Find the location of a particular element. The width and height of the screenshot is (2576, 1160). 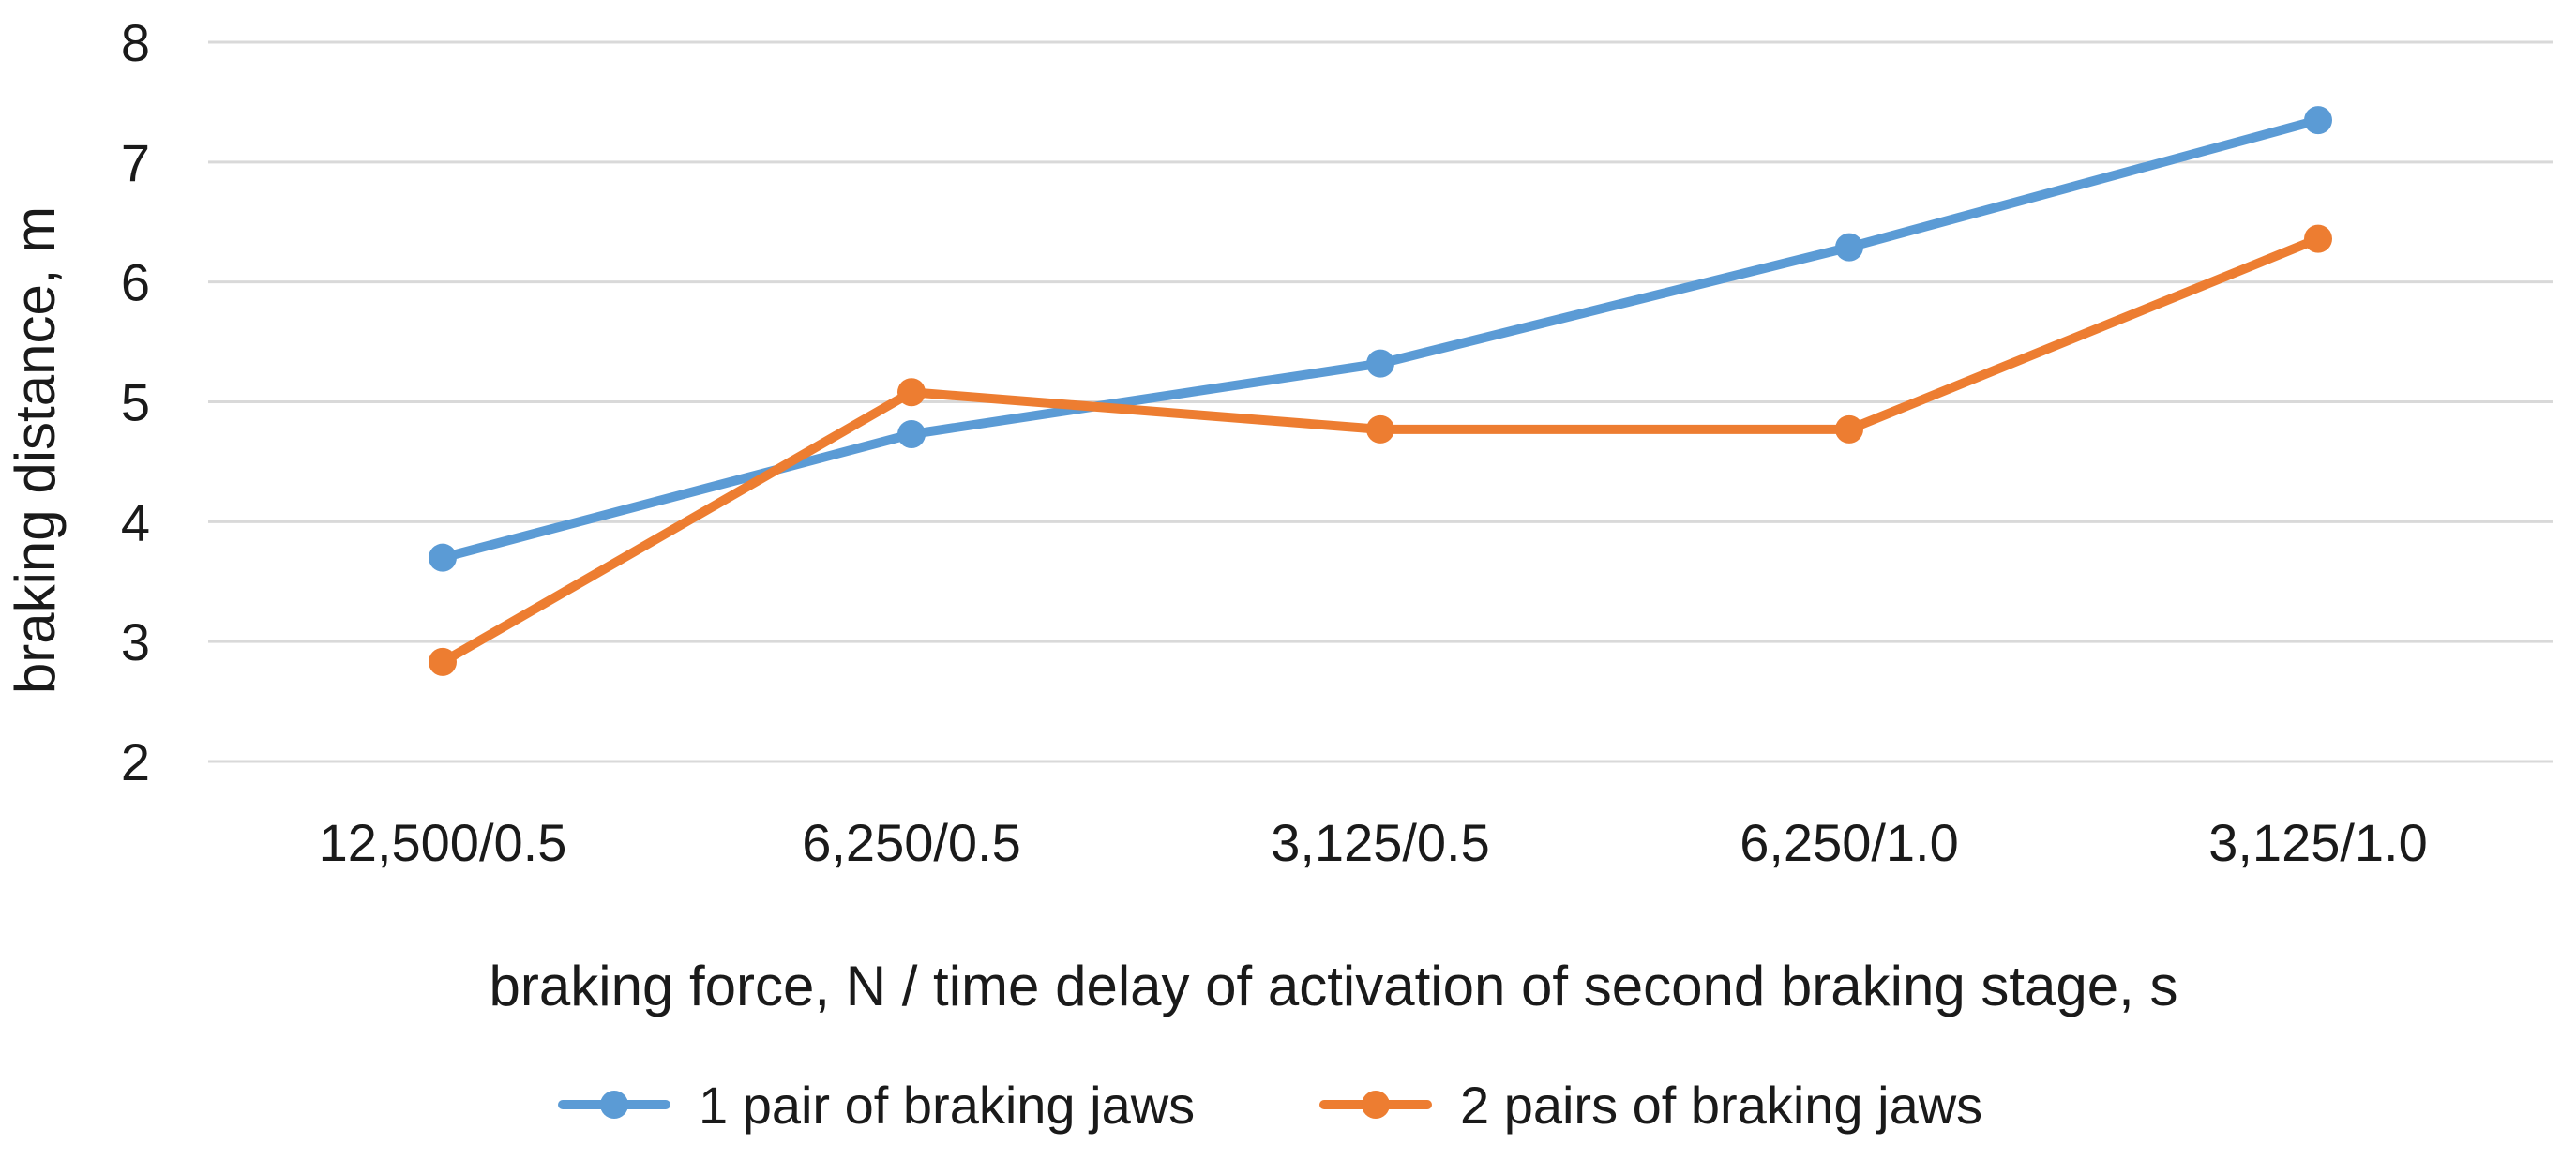

legend-label: 1 pair of braking jaws is located at coordinates (947, 1105).